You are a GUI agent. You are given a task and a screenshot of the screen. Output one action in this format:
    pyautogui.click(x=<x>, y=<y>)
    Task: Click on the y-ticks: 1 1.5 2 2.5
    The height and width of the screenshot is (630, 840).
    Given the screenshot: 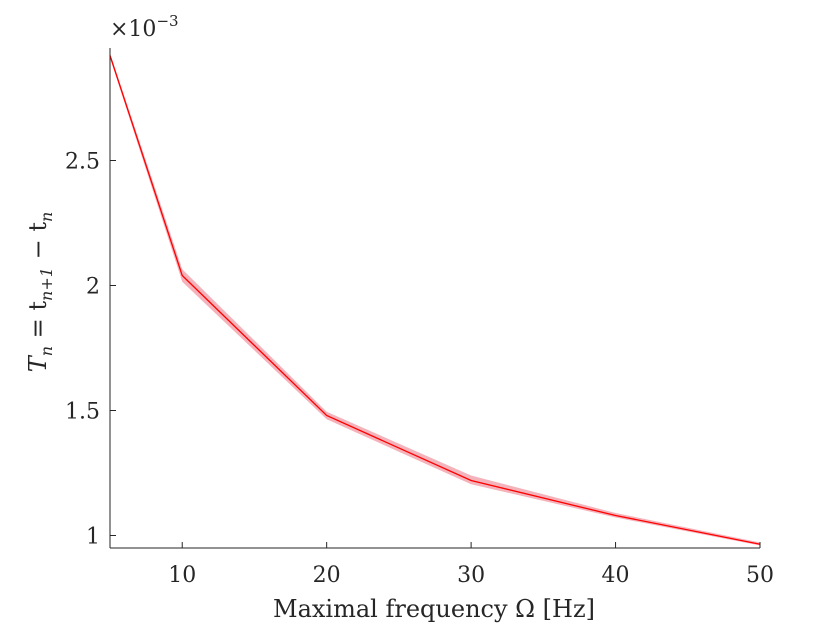 What is the action you would take?
    pyautogui.click(x=90, y=350)
    